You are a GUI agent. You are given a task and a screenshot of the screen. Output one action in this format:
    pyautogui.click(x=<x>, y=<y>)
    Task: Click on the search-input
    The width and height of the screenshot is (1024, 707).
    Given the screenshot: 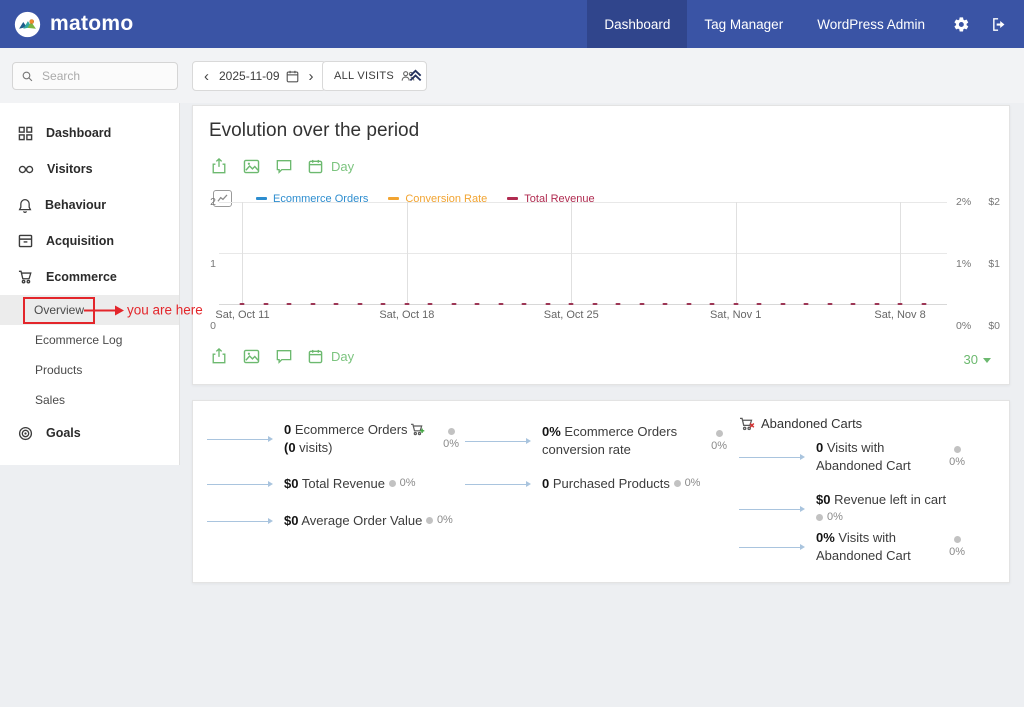 What is the action you would take?
    pyautogui.click(x=104, y=76)
    